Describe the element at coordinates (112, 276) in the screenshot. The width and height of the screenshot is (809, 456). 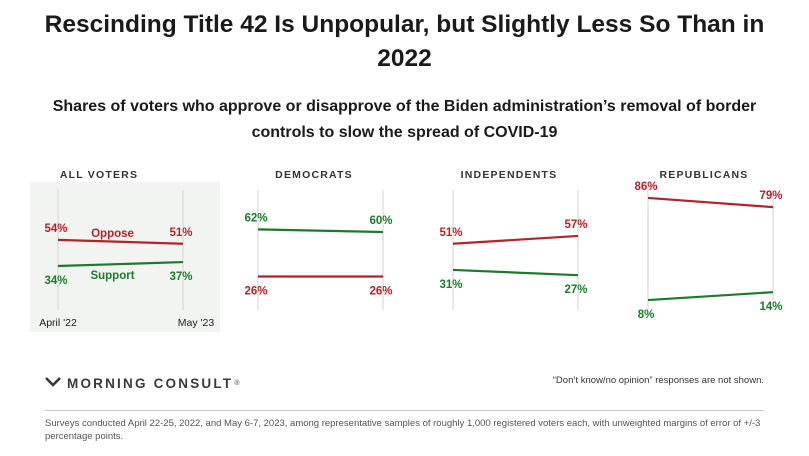
I see `series-label-support: Support` at that location.